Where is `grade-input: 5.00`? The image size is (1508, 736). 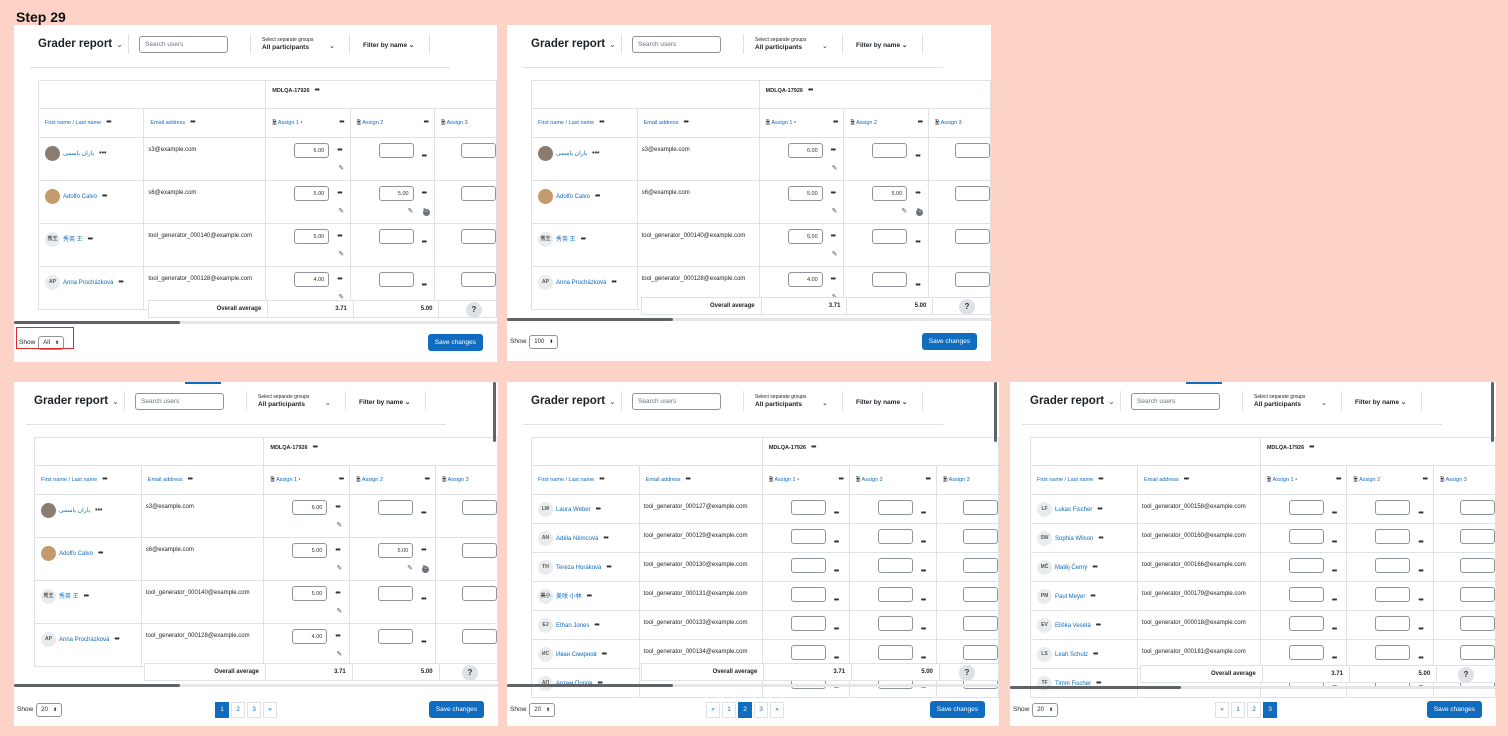
grade-input: 5.00 is located at coordinates (890, 193).